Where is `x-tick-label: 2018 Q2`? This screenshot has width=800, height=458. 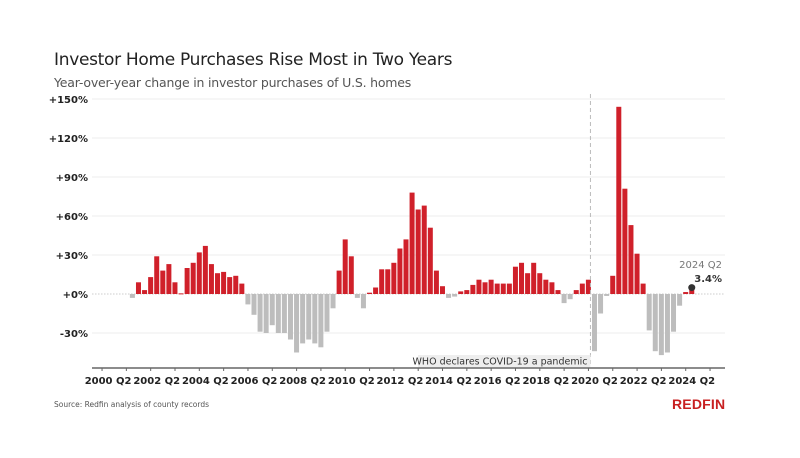
x-tick-label: 2018 Q2 is located at coordinates (545, 381).